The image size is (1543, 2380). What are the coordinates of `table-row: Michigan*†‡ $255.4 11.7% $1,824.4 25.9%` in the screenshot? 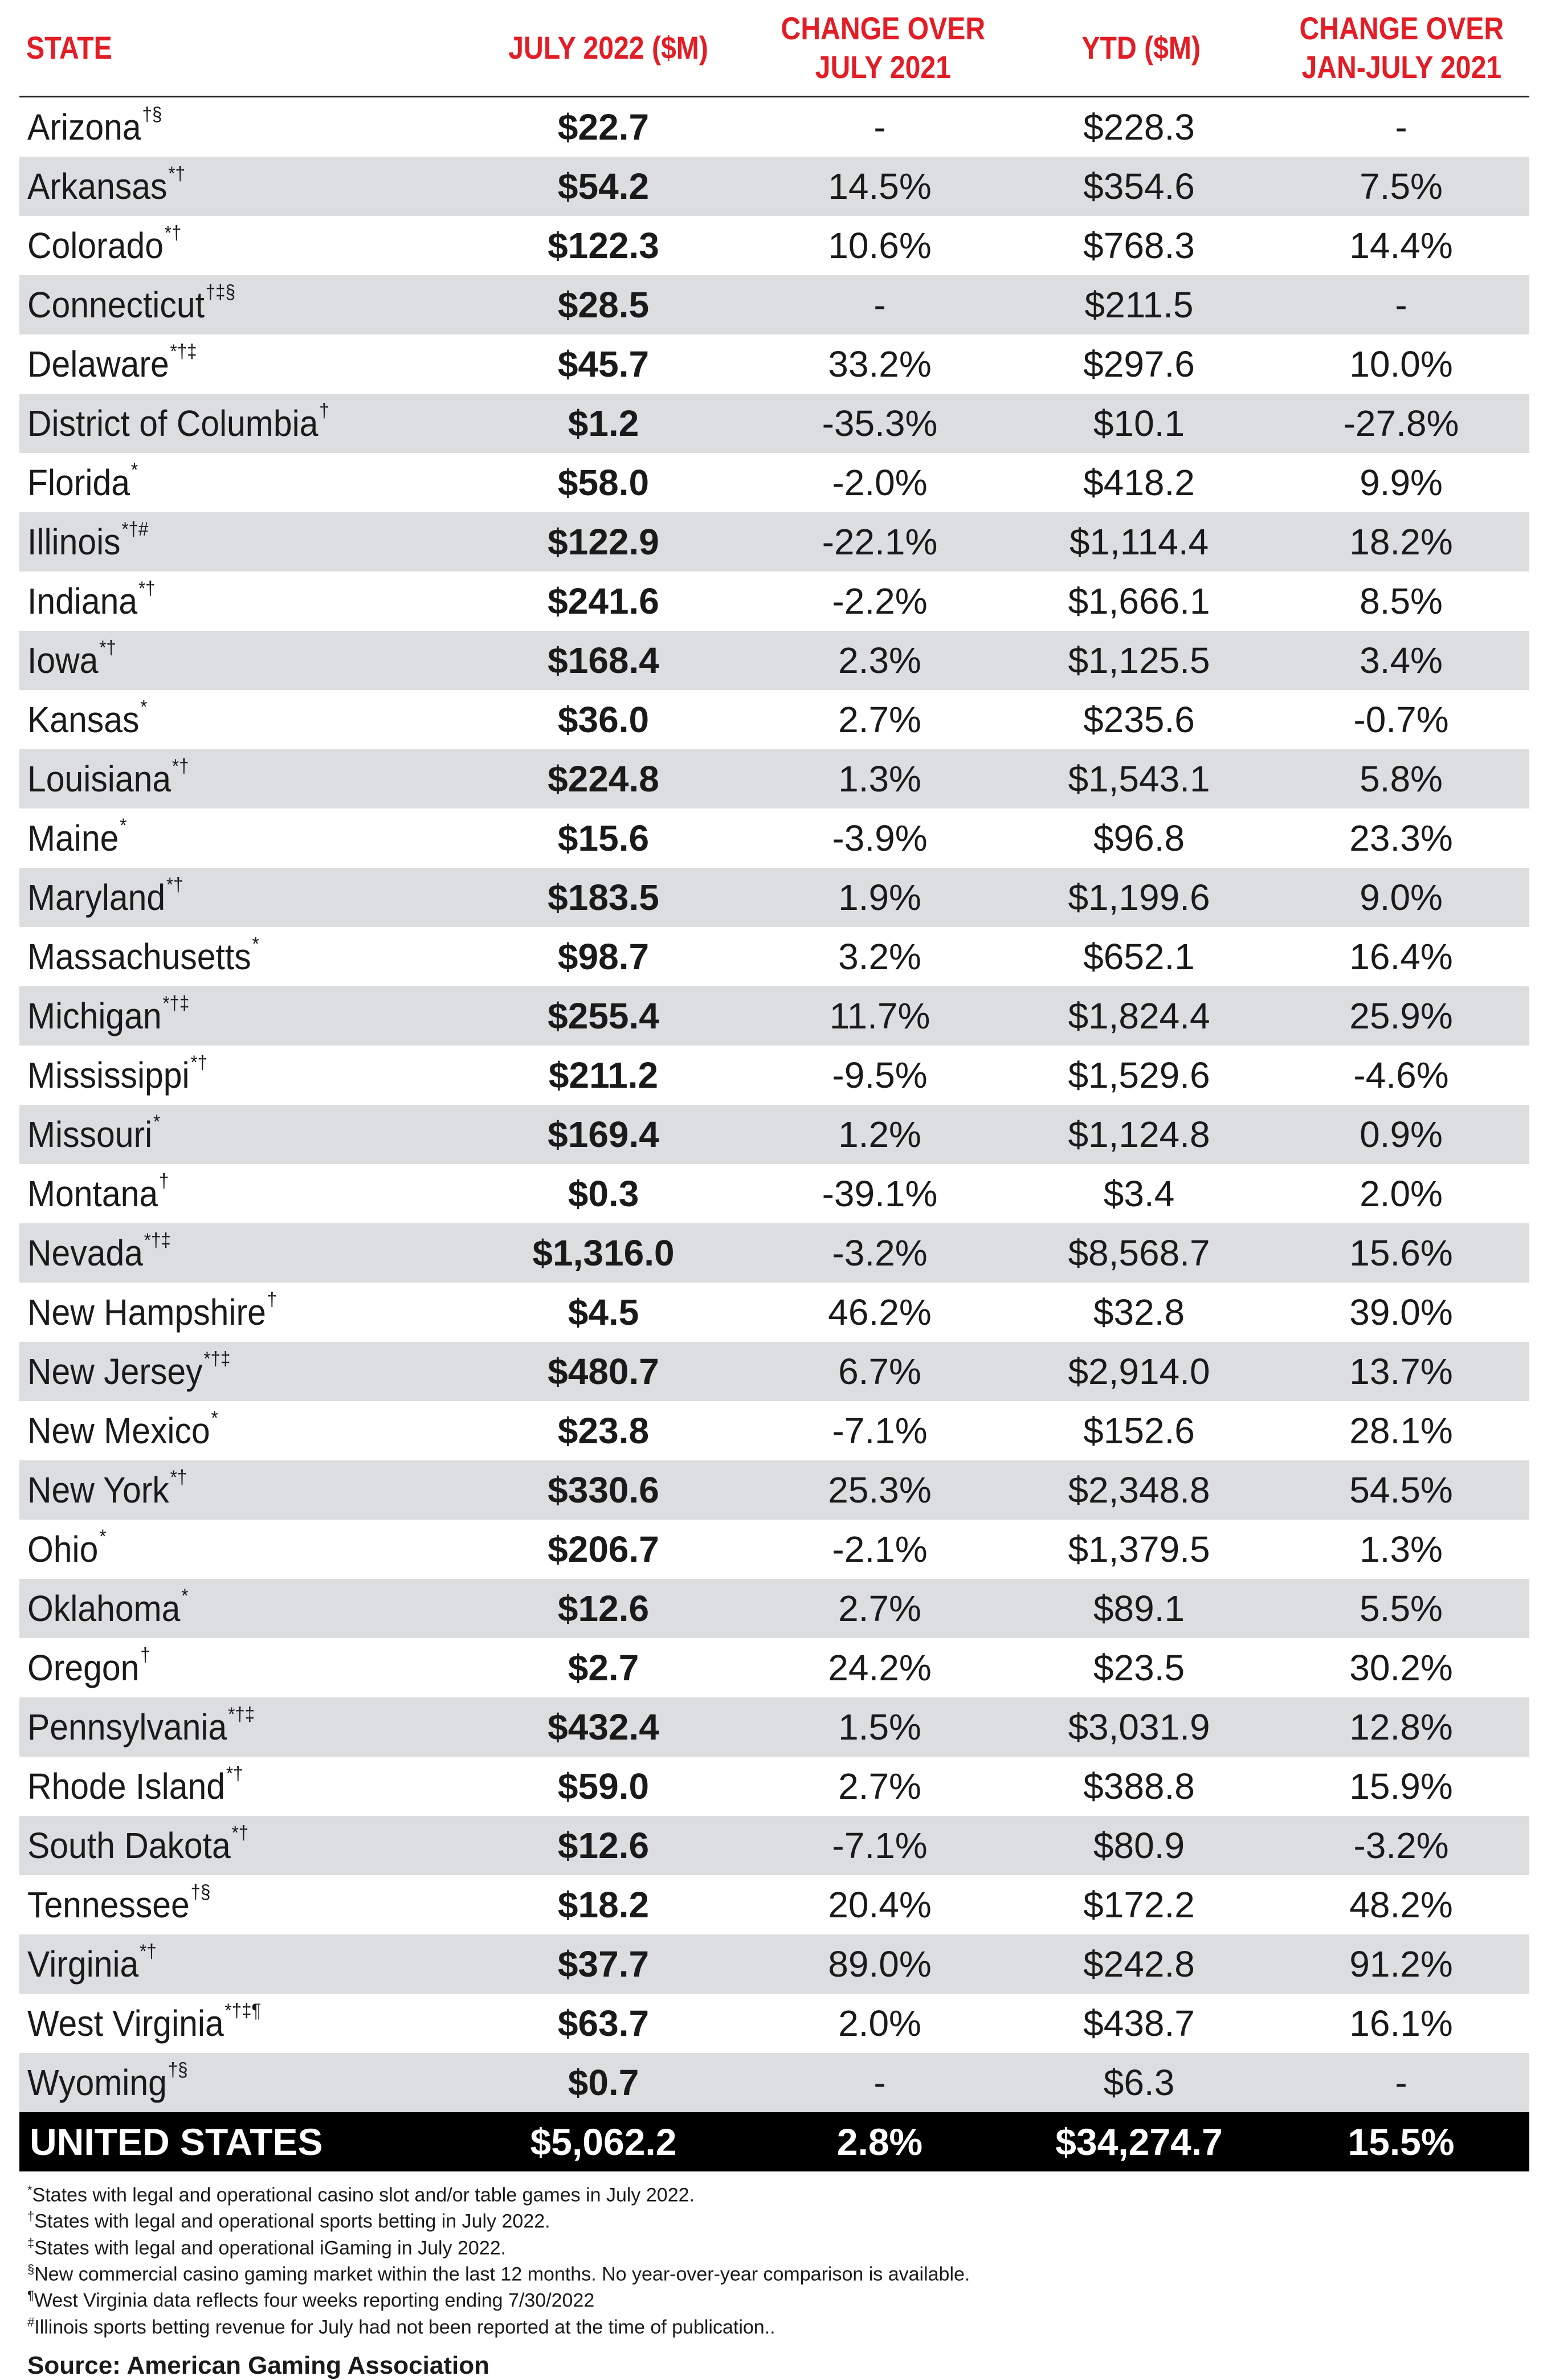 It's located at (774, 1016).